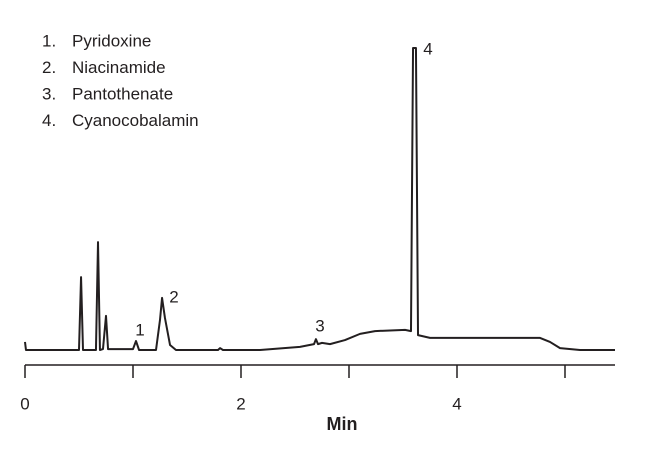  I want to click on legend-number: 1., so click(49, 40).